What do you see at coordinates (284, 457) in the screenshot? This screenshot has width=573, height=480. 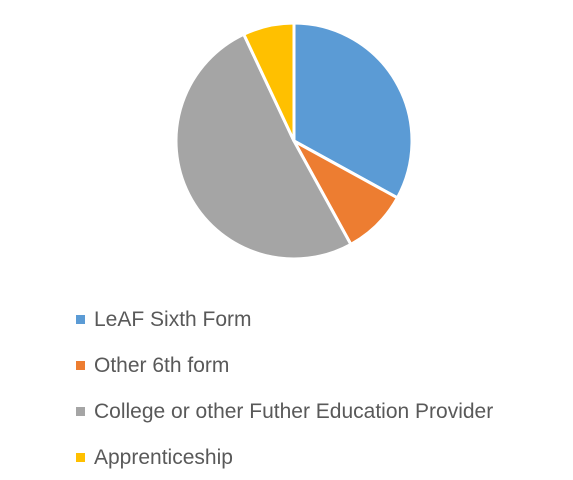 I see `legend-item-apprenticeship: Apprenticeship` at bounding box center [284, 457].